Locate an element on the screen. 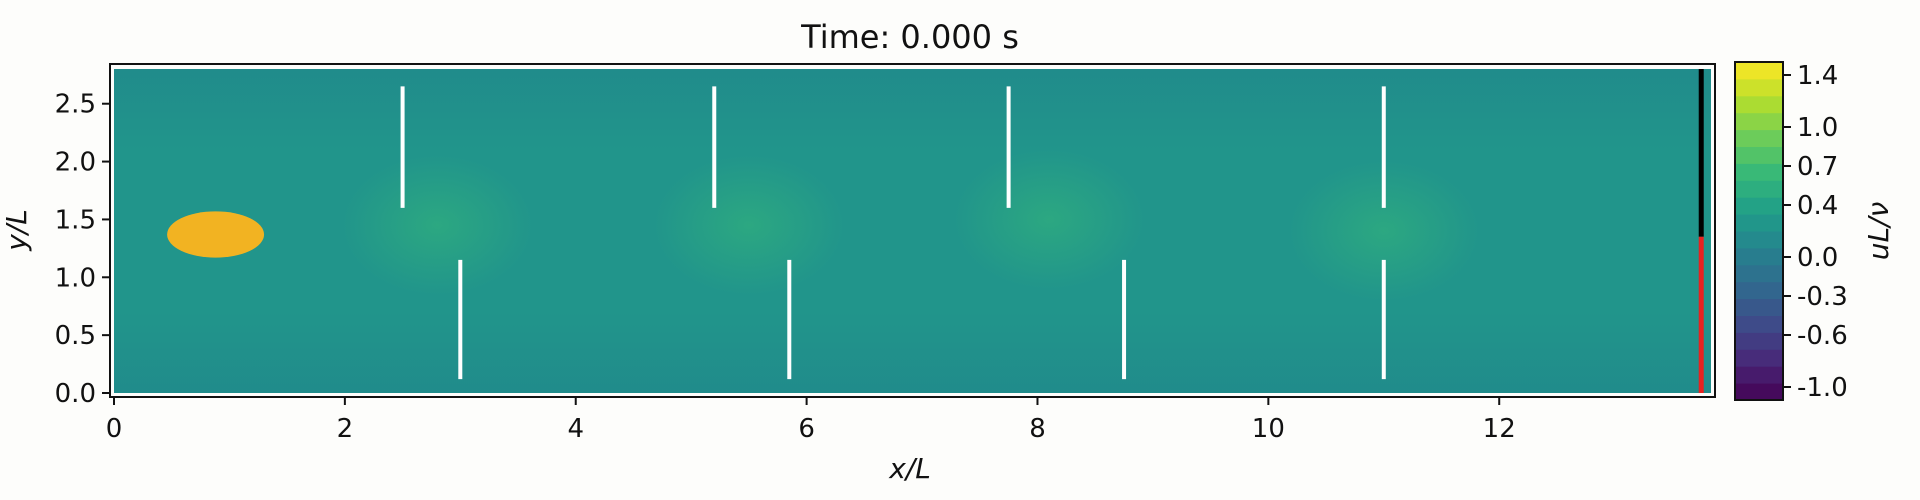  y-tick-label: 2.5 is located at coordinates (75, 105).